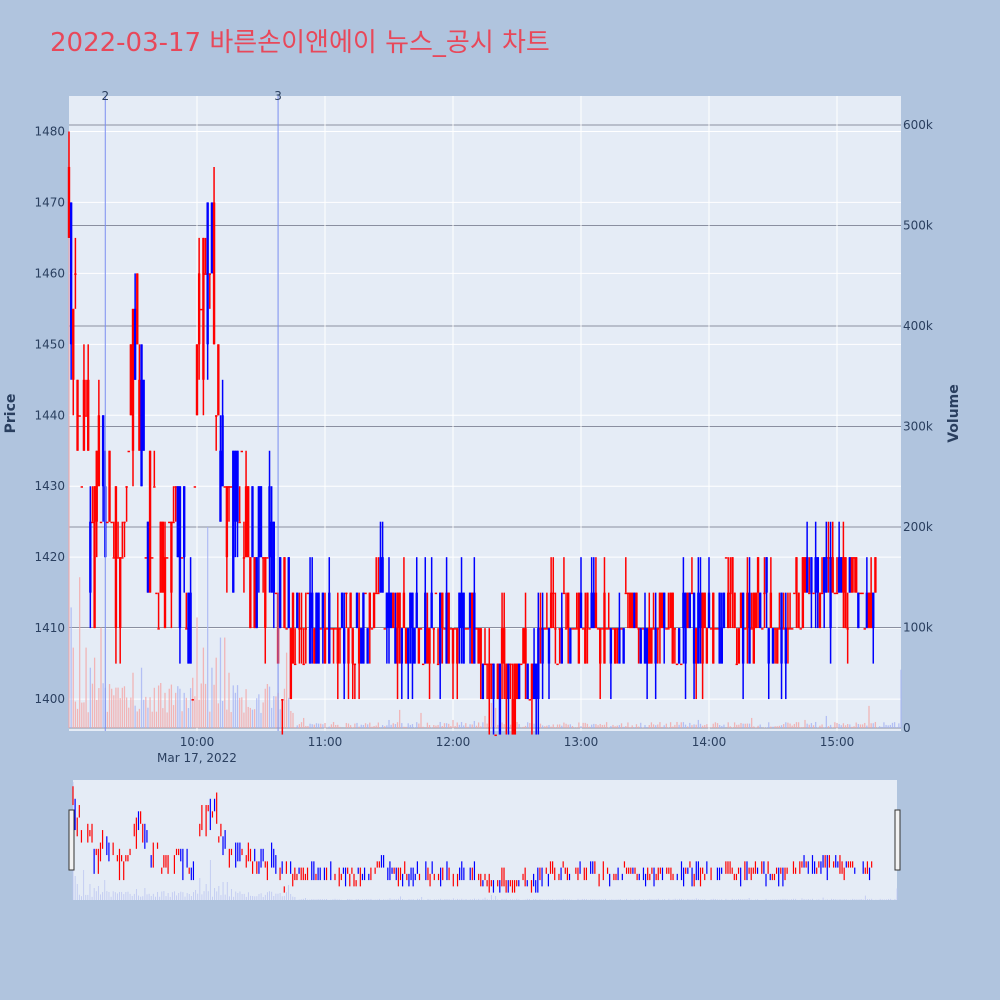  Describe the element at coordinates (71, 840) in the screenshot. I see `range-slider-left-handle` at that location.